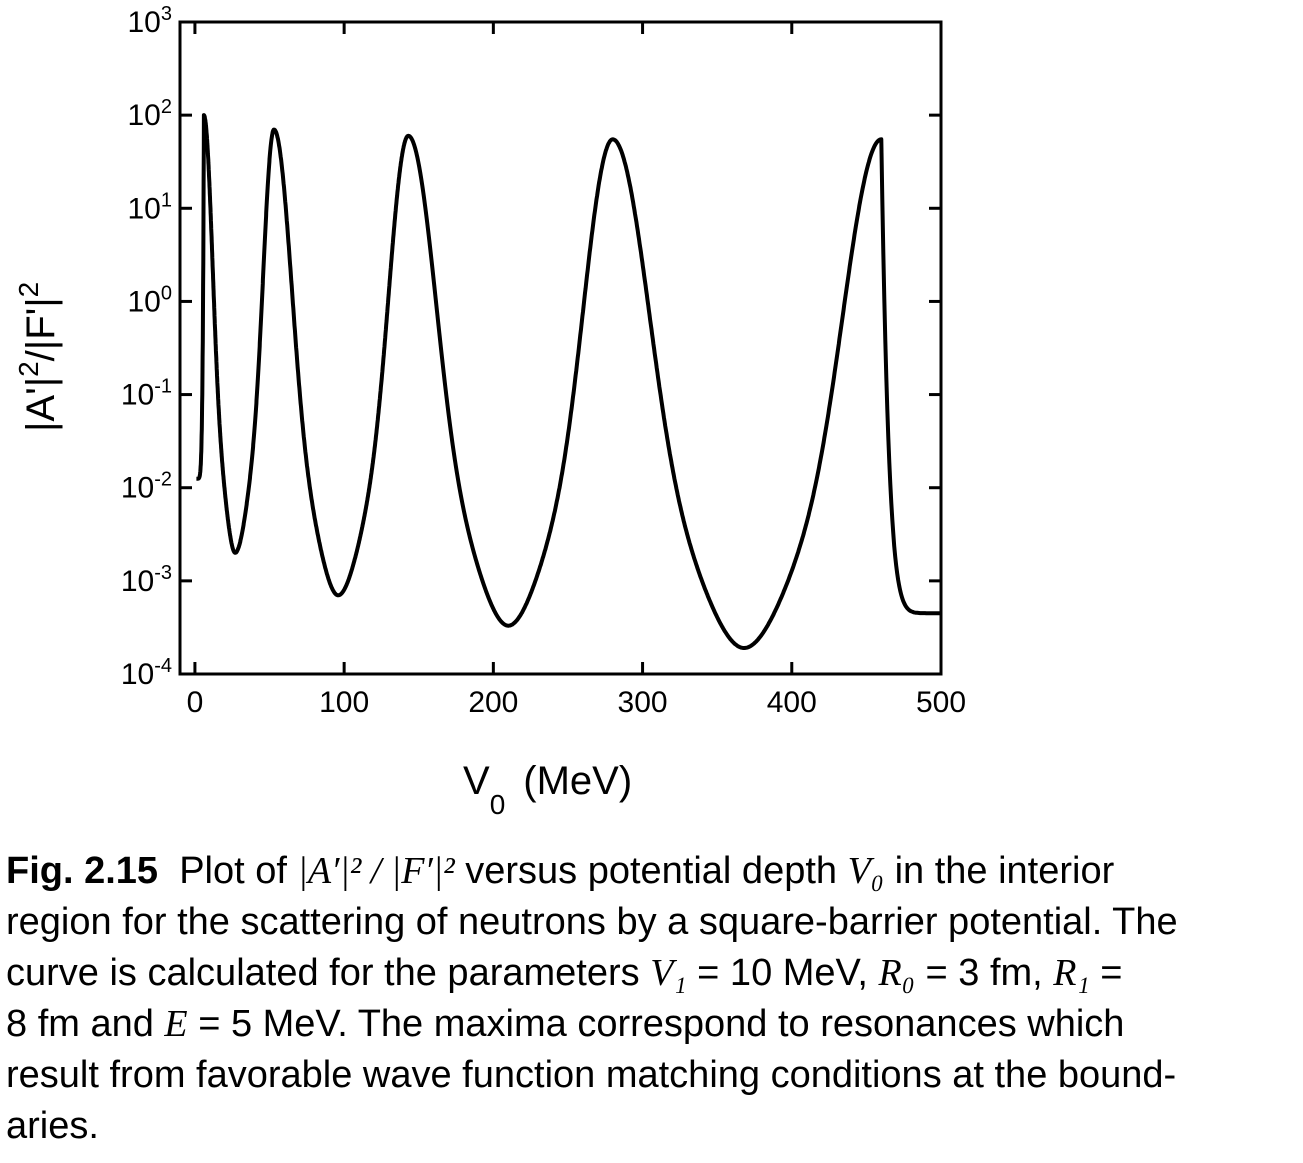 The height and width of the screenshot is (1163, 1303). What do you see at coordinates (146, 487) in the screenshot?
I see `y-tick-label: 10⁻²` at bounding box center [146, 487].